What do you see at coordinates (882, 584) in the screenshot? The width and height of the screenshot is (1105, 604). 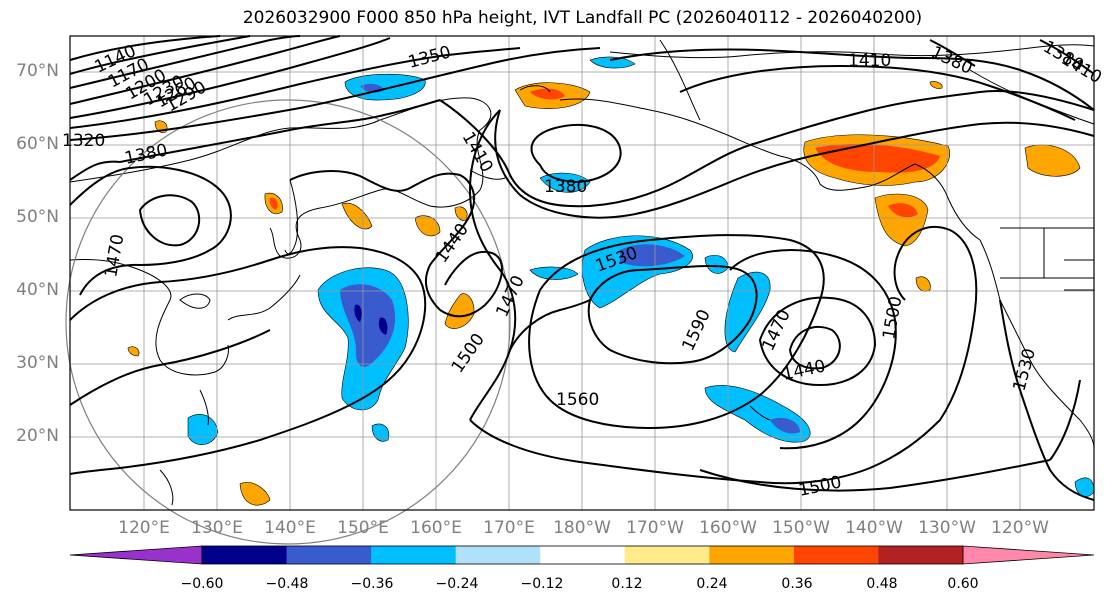 I see `colorbar-tick-label: 0.48` at bounding box center [882, 584].